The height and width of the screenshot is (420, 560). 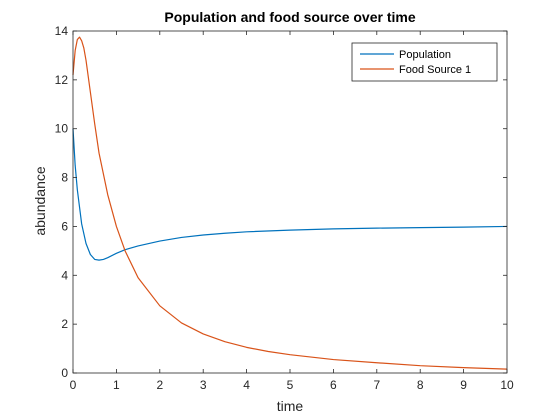 I want to click on x-tick-label: 3, so click(x=203, y=385).